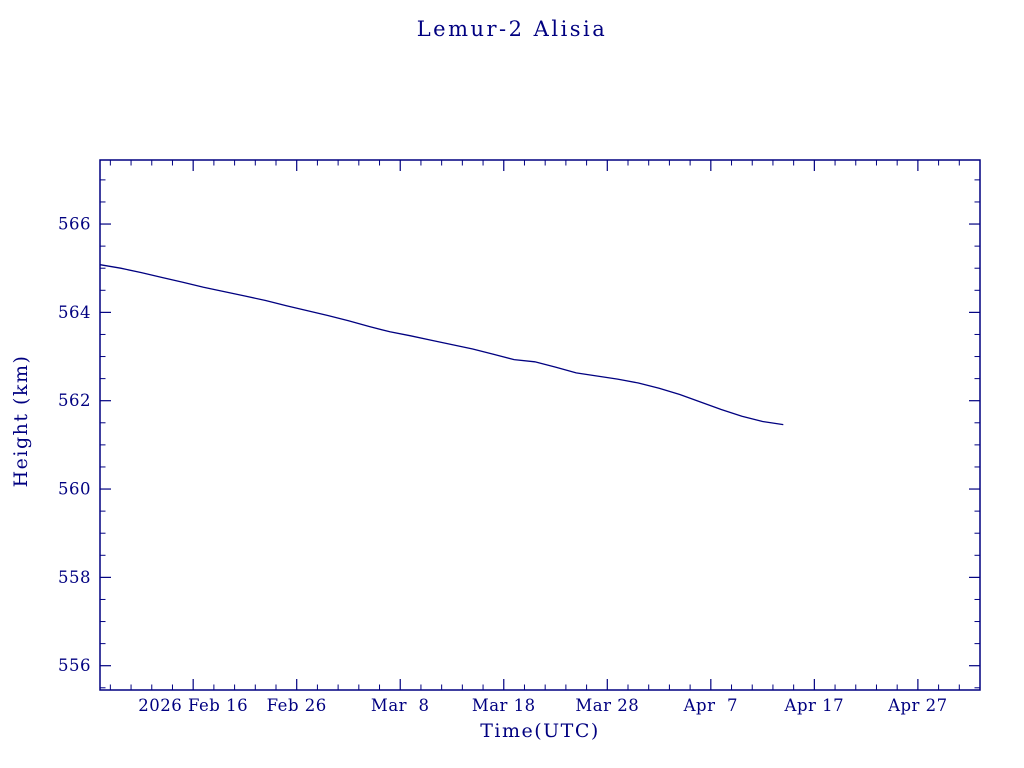  Describe the element at coordinates (74, 400) in the screenshot. I see `y-tick-label: 562` at that location.